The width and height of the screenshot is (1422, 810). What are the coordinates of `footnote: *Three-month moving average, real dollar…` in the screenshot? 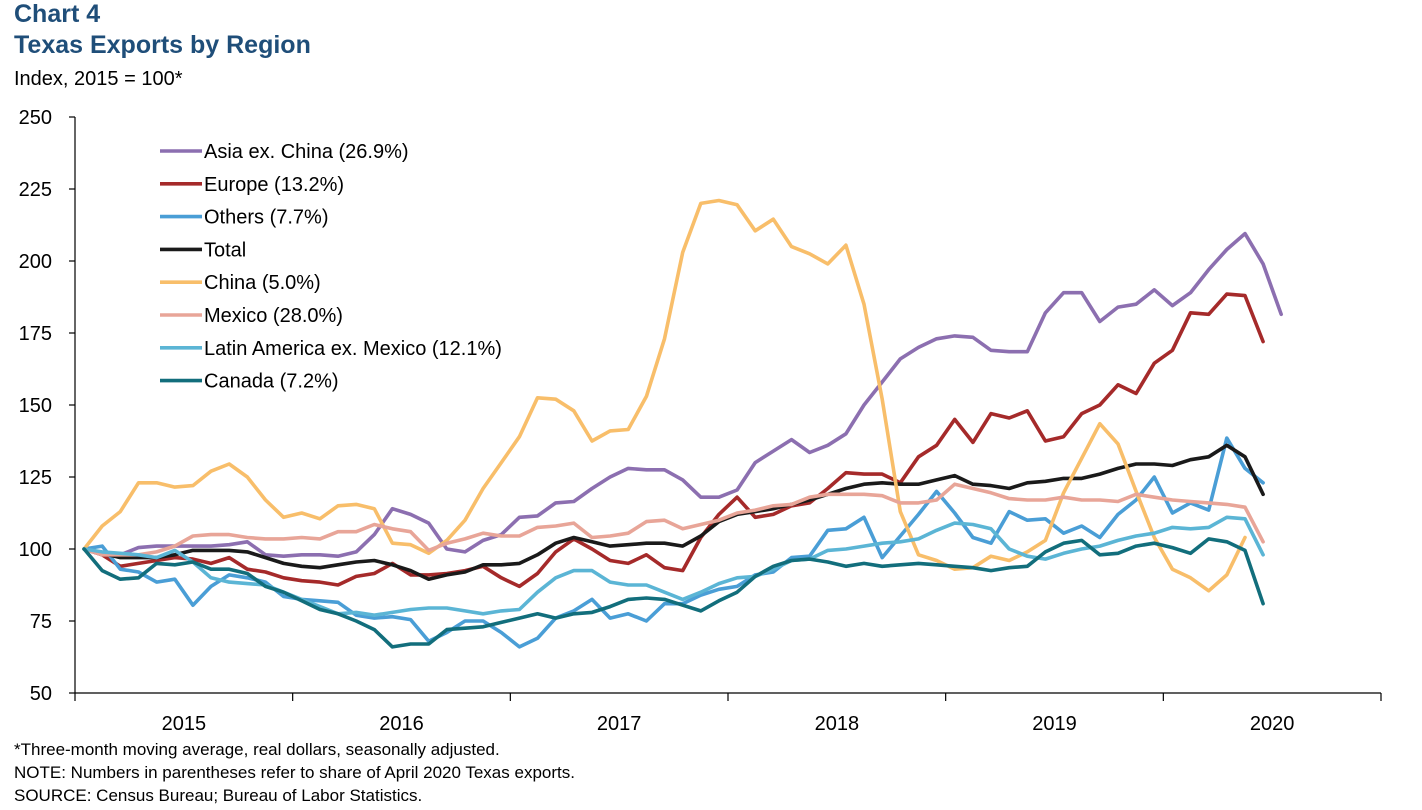 It's located at (257, 749).